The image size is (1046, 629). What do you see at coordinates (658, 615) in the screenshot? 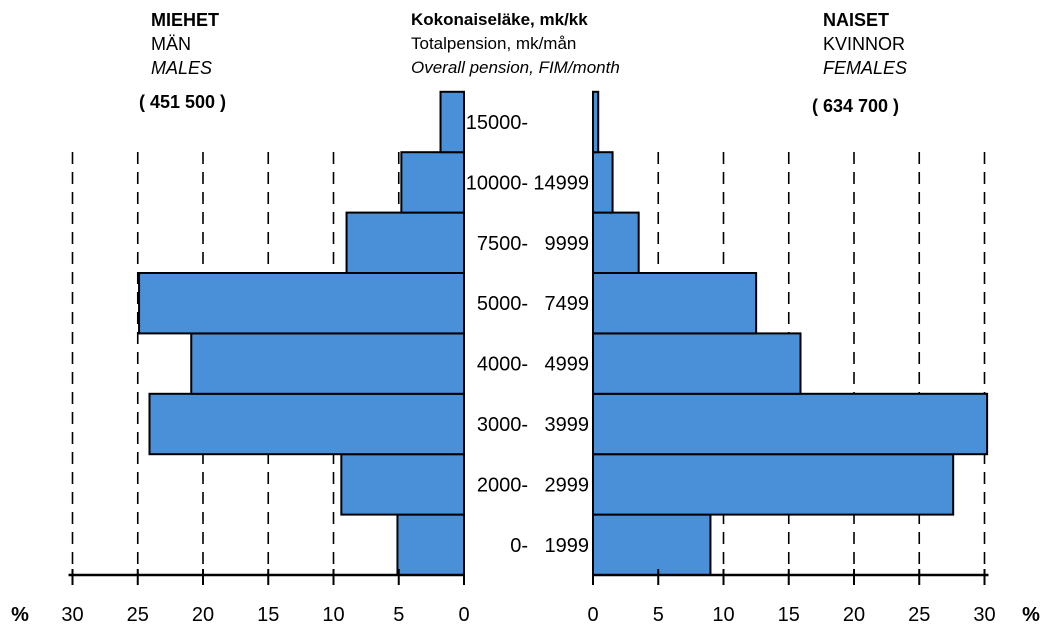
I see `right-tick-label-5: 5` at bounding box center [658, 615].